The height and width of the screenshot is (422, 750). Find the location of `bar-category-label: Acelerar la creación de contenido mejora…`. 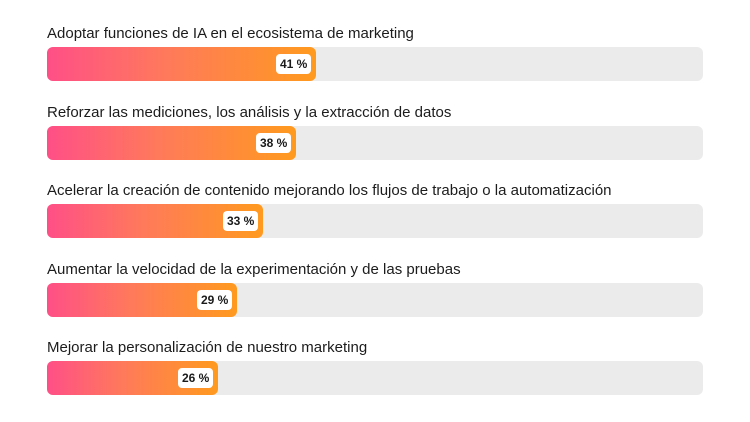

bar-category-label: Acelerar la creación de contenido mejora… is located at coordinates (329, 190).